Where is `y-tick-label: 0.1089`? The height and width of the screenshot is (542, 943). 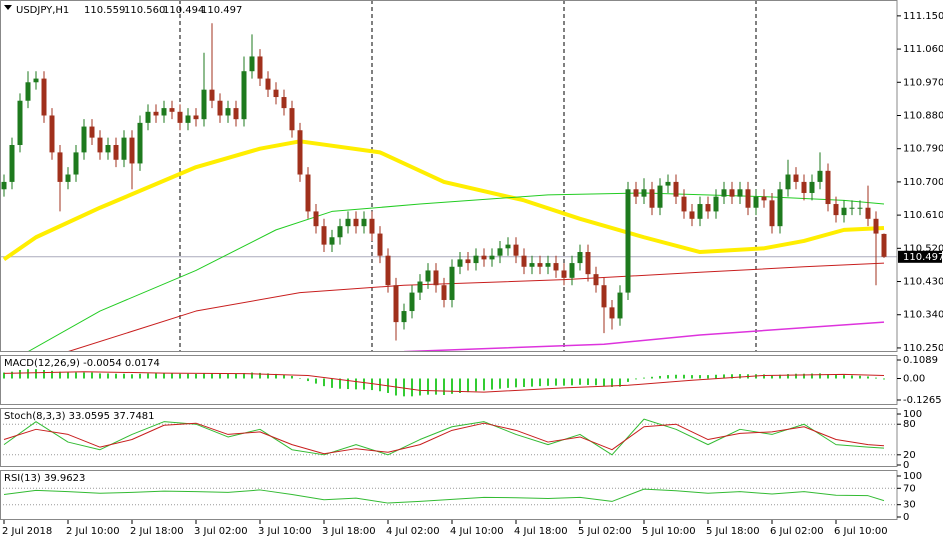
y-tick-label: 0.1089 is located at coordinates (920, 360).